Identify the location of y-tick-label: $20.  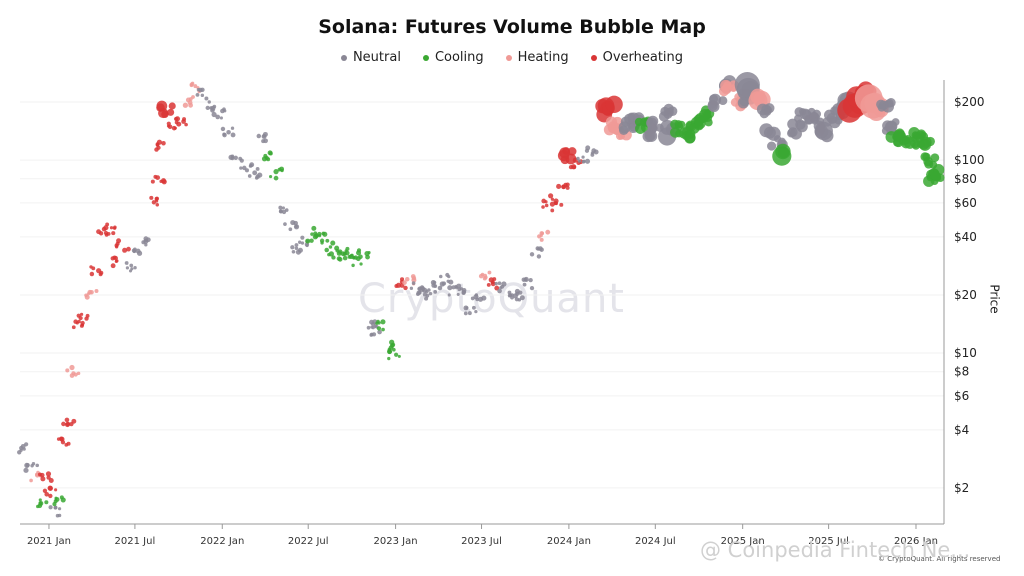
(965, 295).